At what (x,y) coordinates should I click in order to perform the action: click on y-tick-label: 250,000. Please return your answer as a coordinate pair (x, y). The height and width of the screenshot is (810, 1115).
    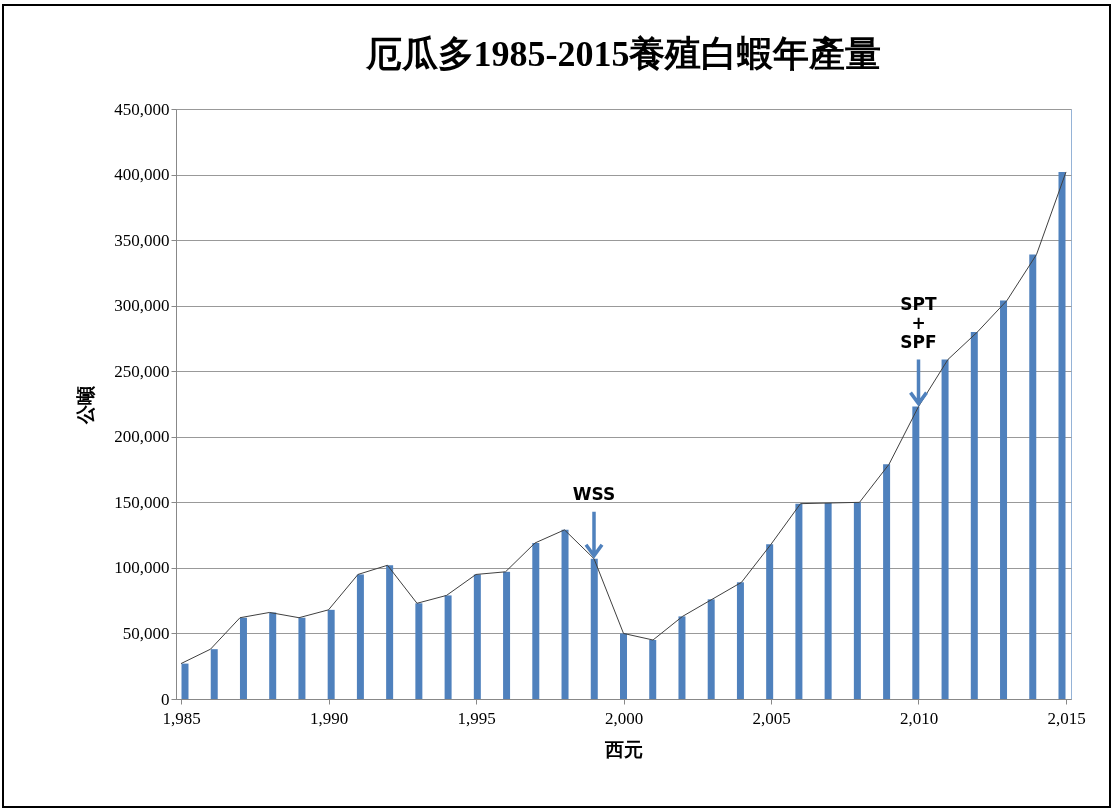
    Looking at the image, I should click on (142, 371).